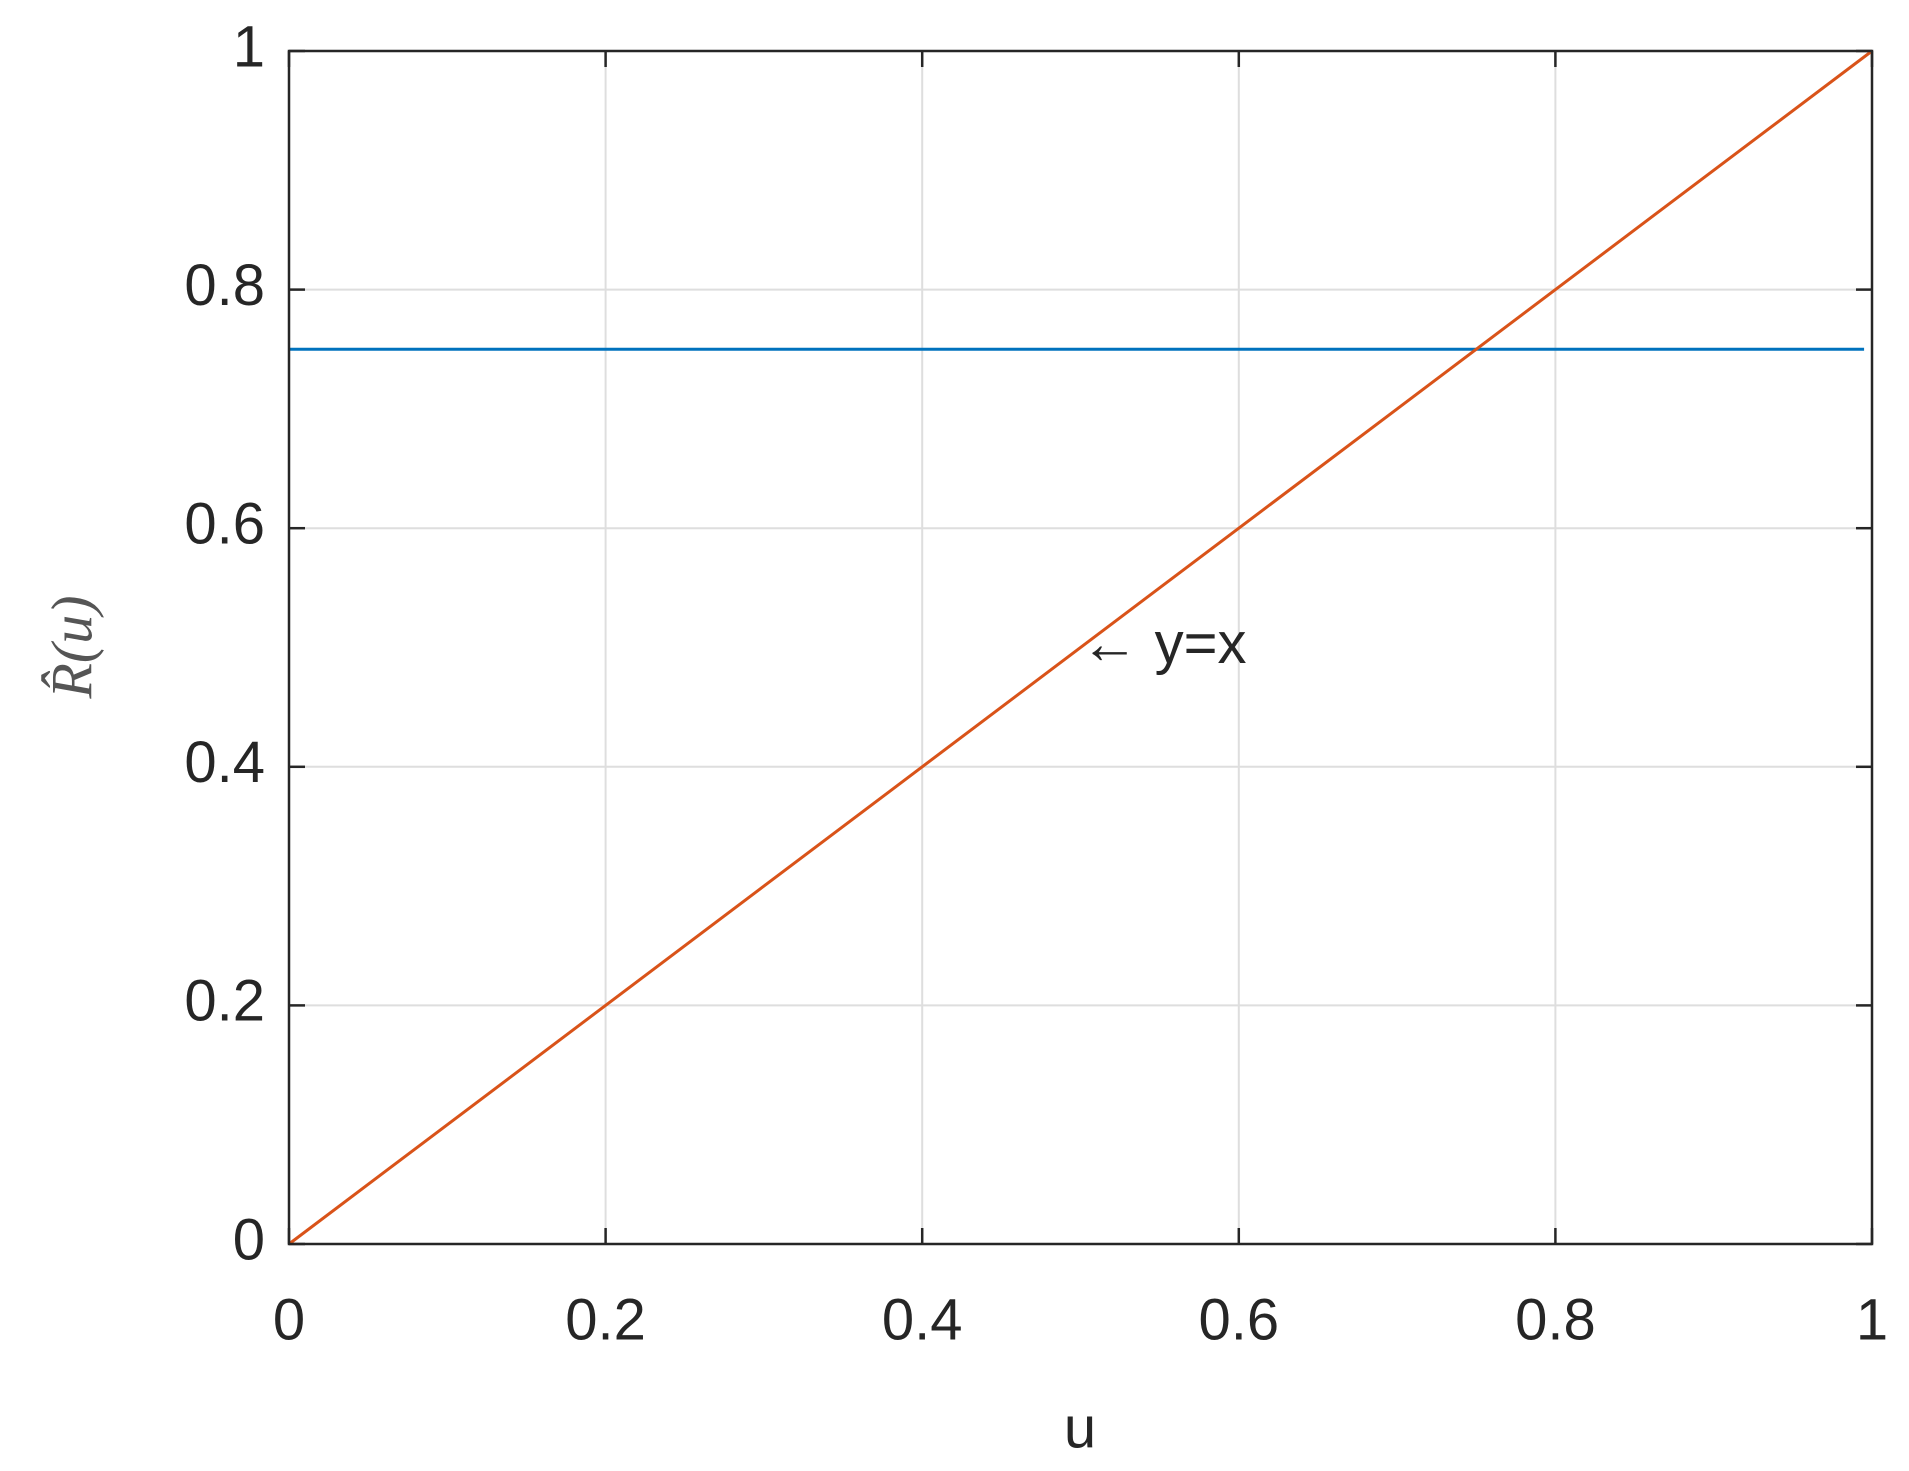  What do you see at coordinates (922, 1319) in the screenshot?
I see `x-tick-label: 0.4` at bounding box center [922, 1319].